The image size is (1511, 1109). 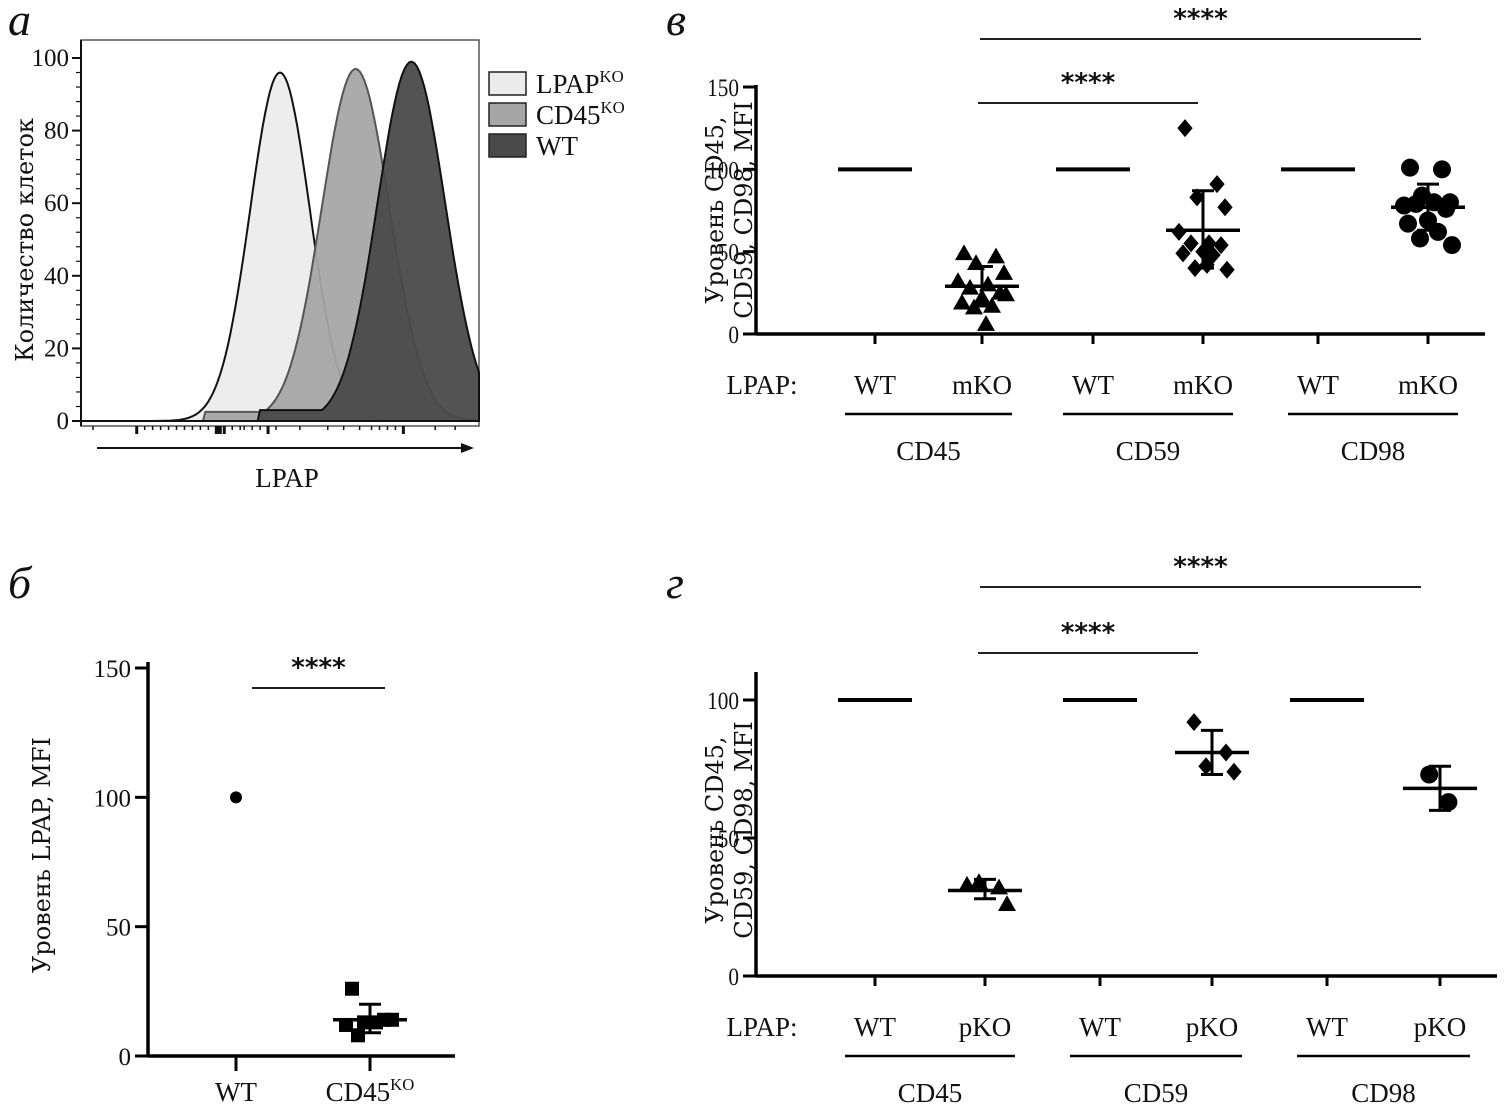 I want to click on x-axis-arrowhead, so click(x=467, y=448).